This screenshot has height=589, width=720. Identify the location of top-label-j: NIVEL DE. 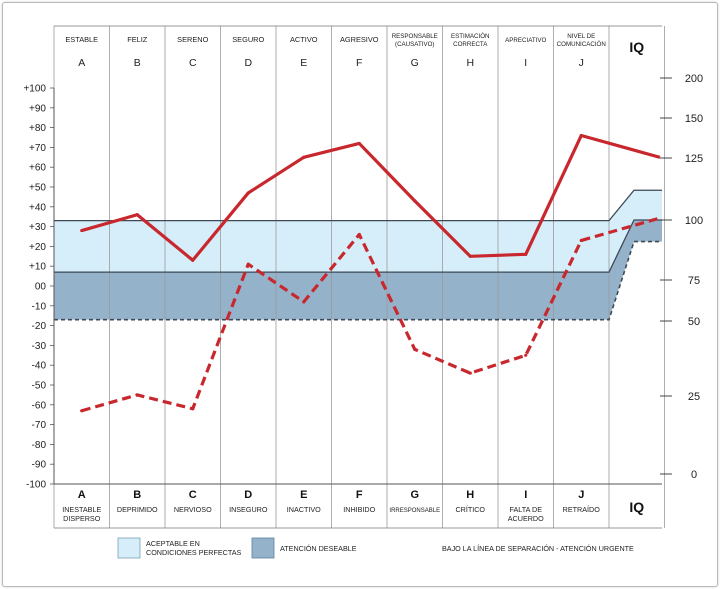
(581, 36).